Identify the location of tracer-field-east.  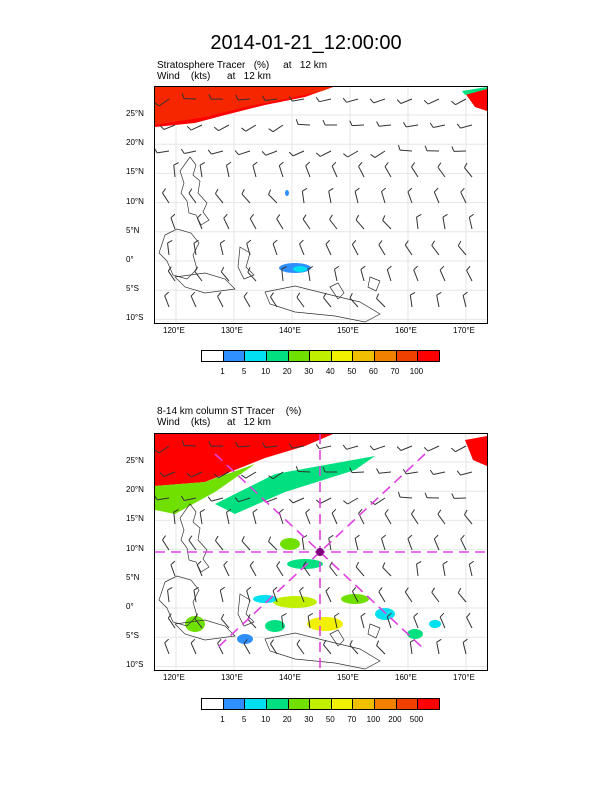
(476, 100).